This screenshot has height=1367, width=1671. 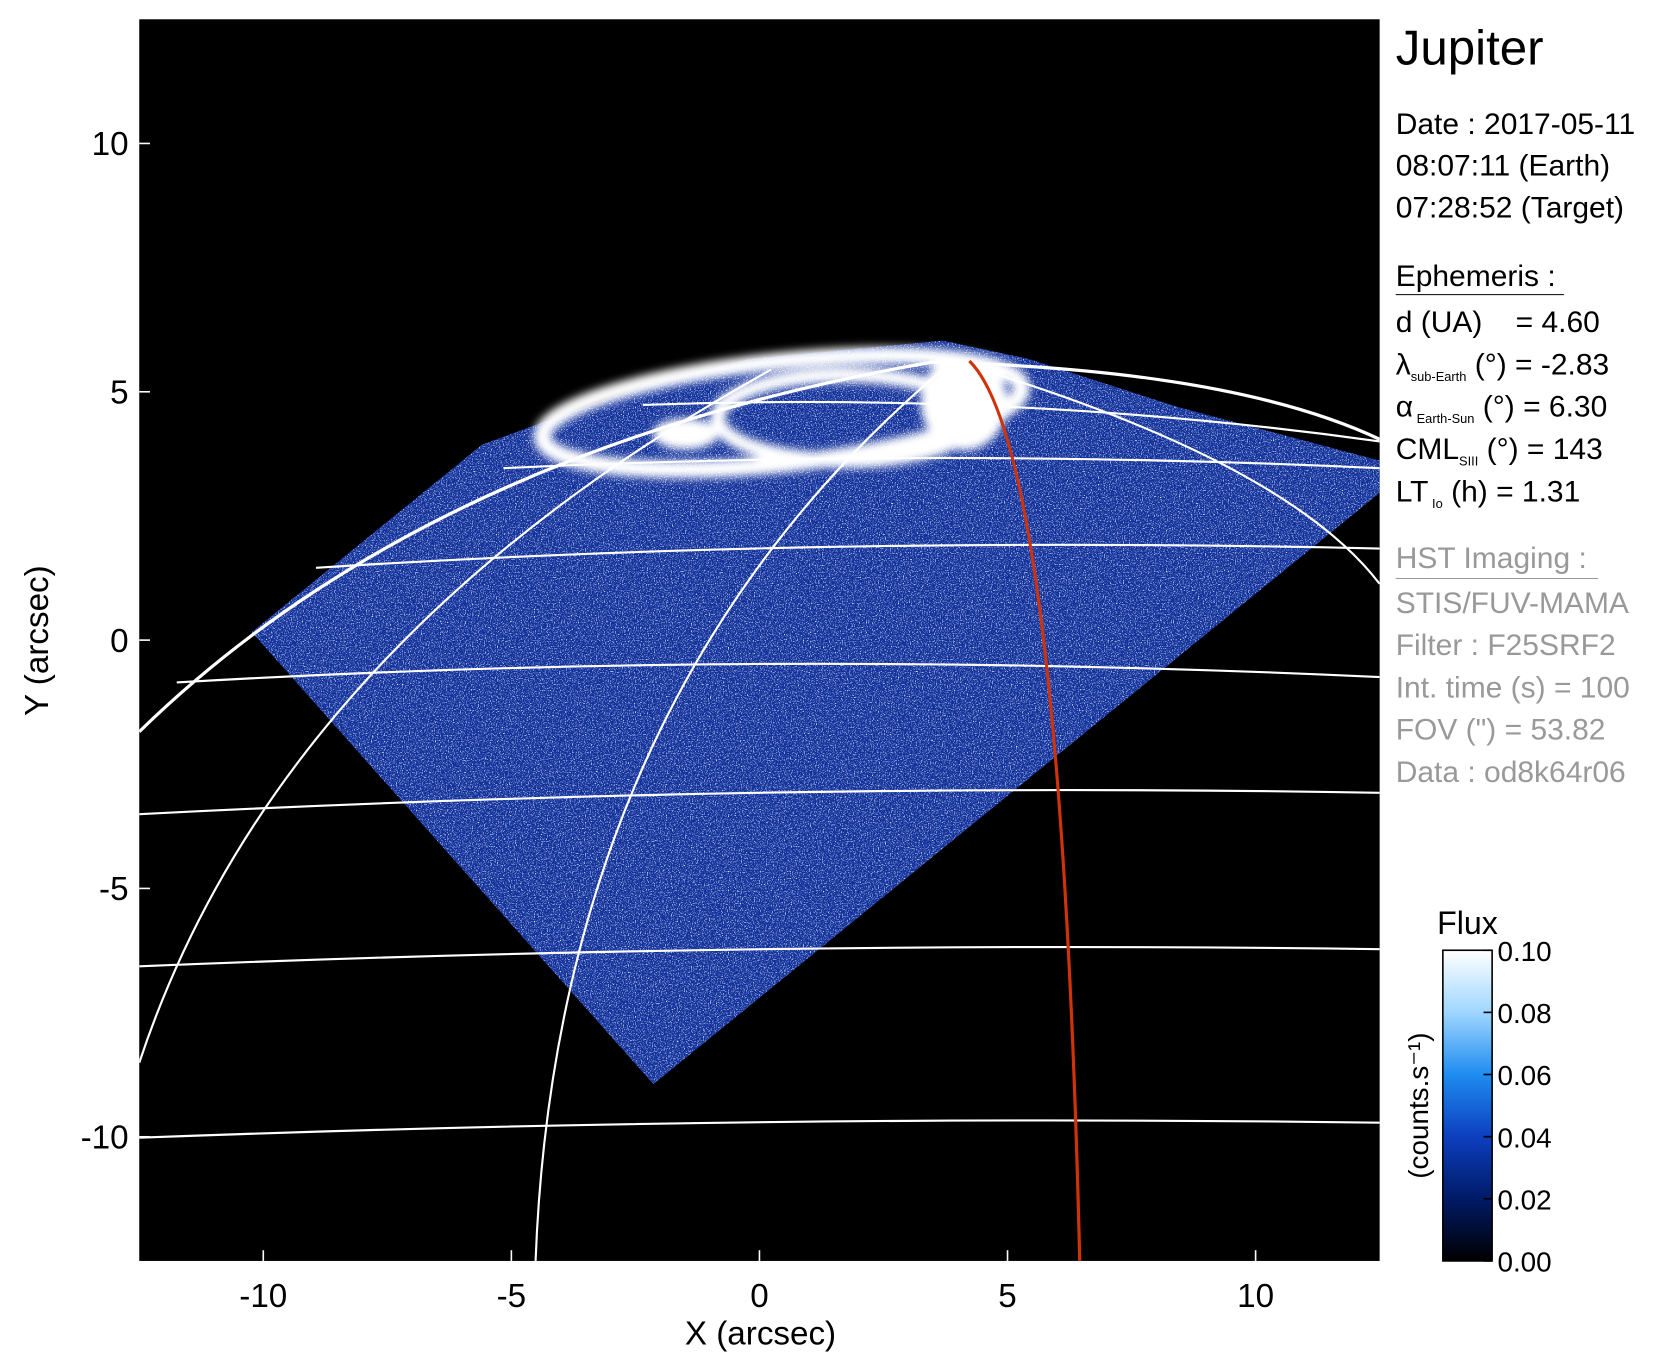 I want to click on ephemeris-value: (°) = -2.83, so click(x=1537, y=364).